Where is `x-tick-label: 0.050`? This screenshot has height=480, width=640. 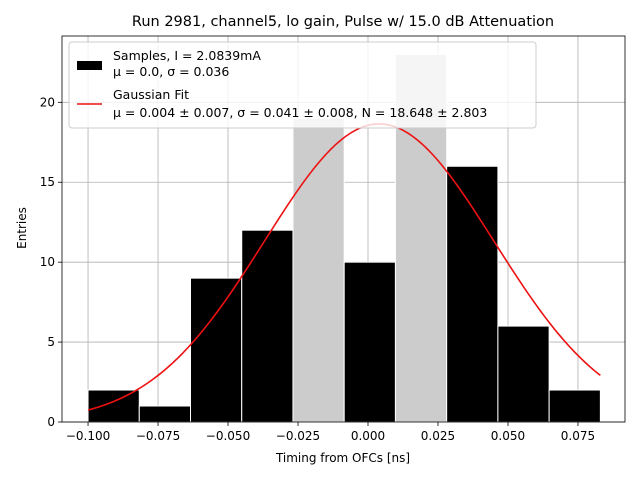
x-tick-label: 0.050 is located at coordinates (508, 436).